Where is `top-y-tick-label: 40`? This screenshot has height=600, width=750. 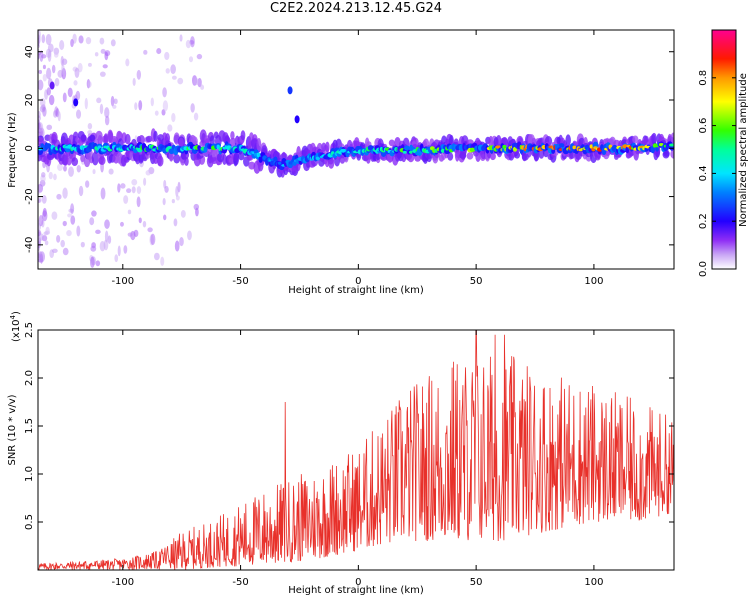 top-y-tick-label: 40 is located at coordinates (29, 51).